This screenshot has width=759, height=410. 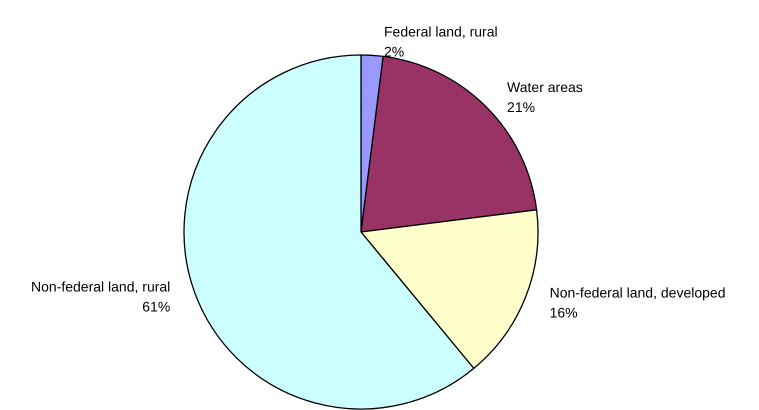 I want to click on data-label: 21%, so click(x=521, y=106).